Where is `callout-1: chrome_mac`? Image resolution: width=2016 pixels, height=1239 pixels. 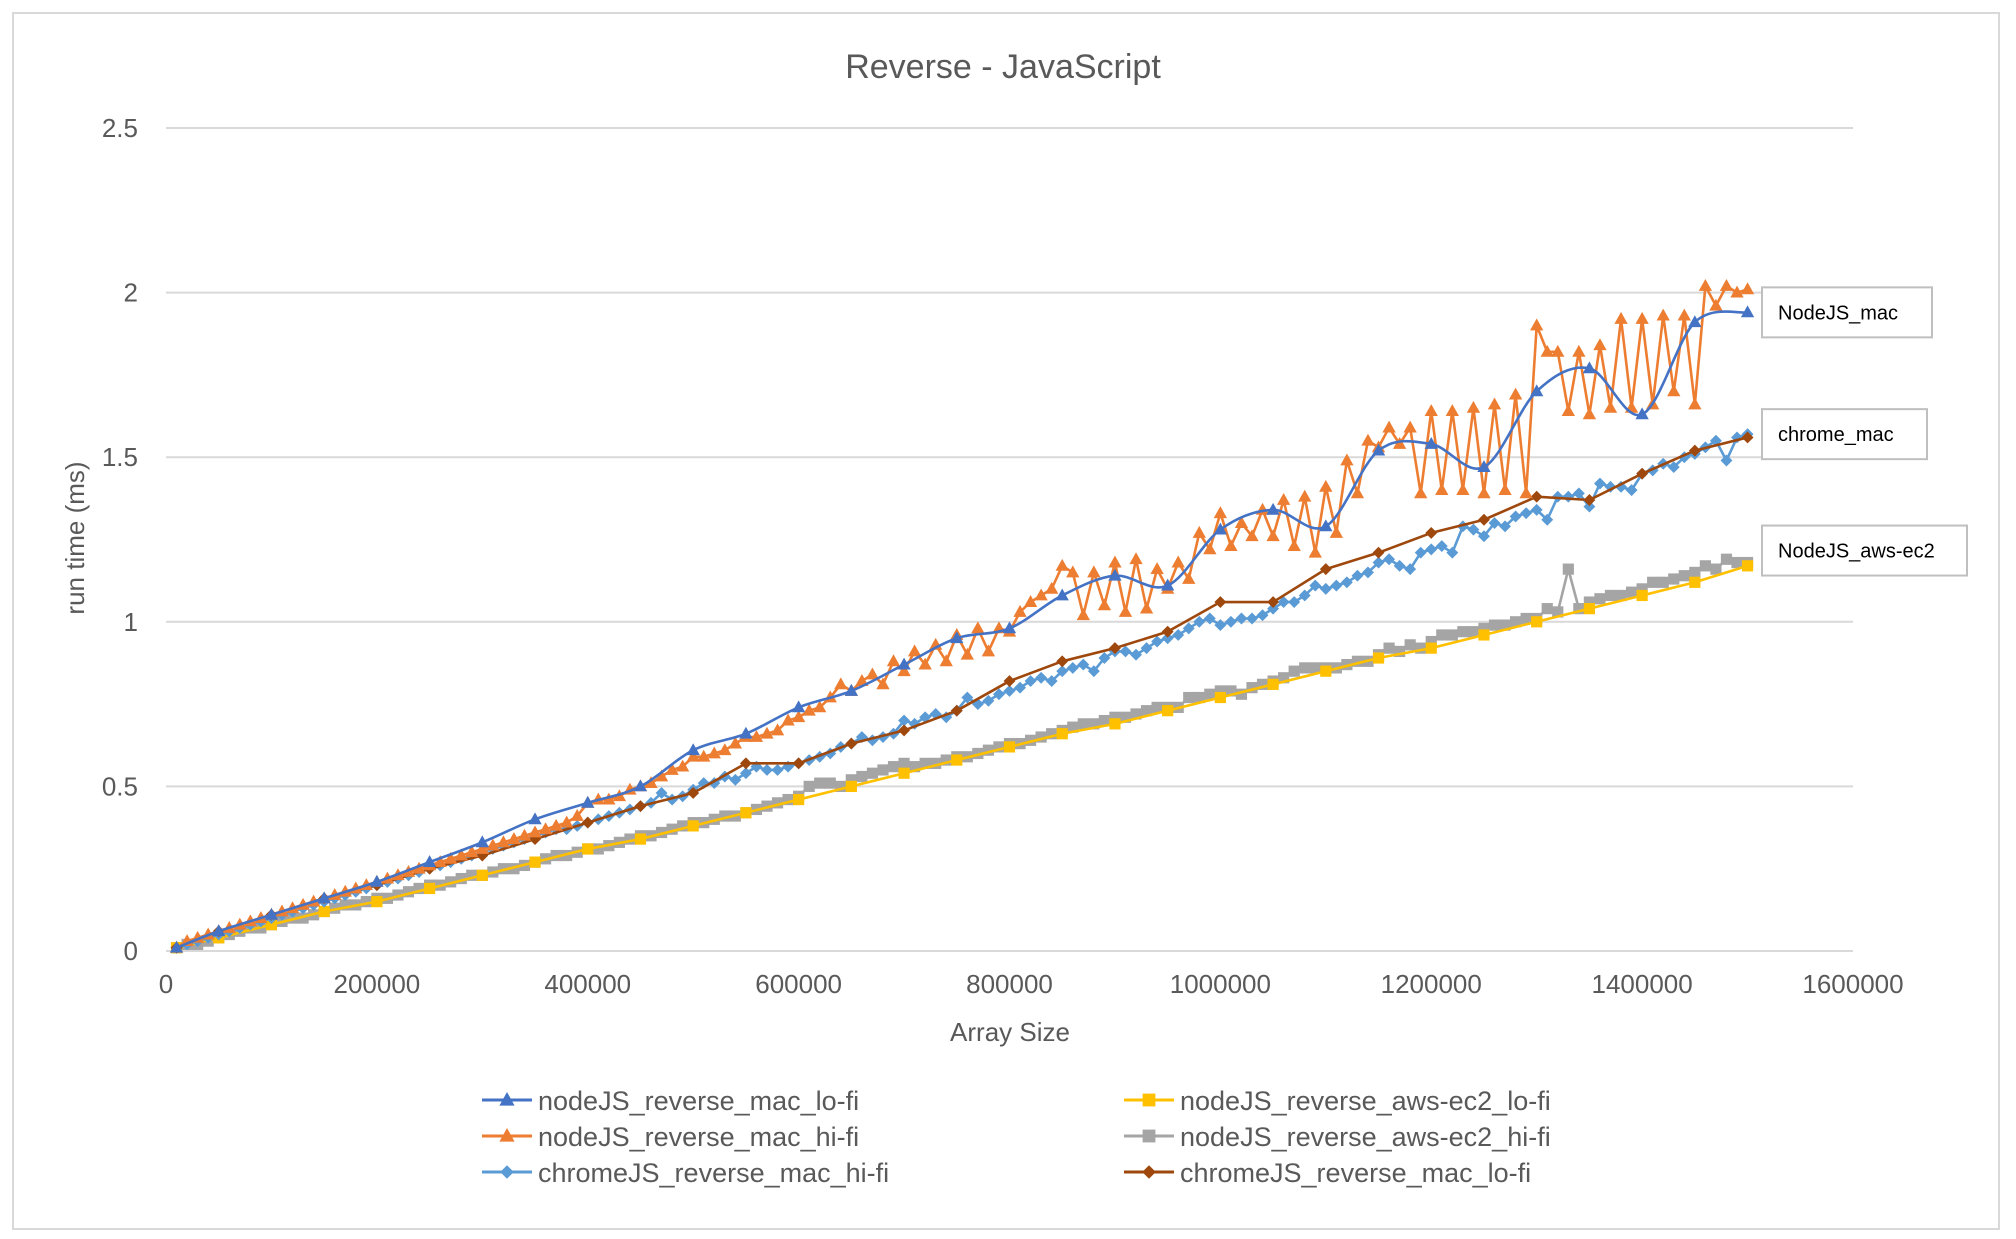 callout-1: chrome_mac is located at coordinates (1844, 434).